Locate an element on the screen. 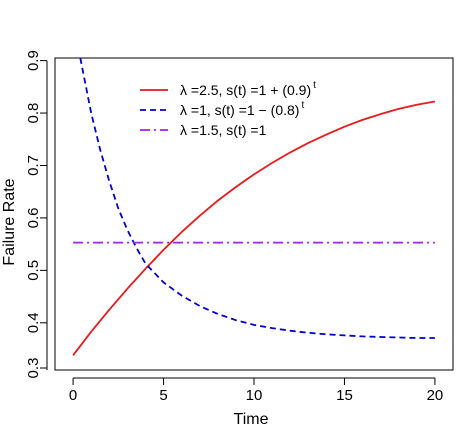 This screenshot has height=443, width=474. x-tick-label: 0 is located at coordinates (73, 395).